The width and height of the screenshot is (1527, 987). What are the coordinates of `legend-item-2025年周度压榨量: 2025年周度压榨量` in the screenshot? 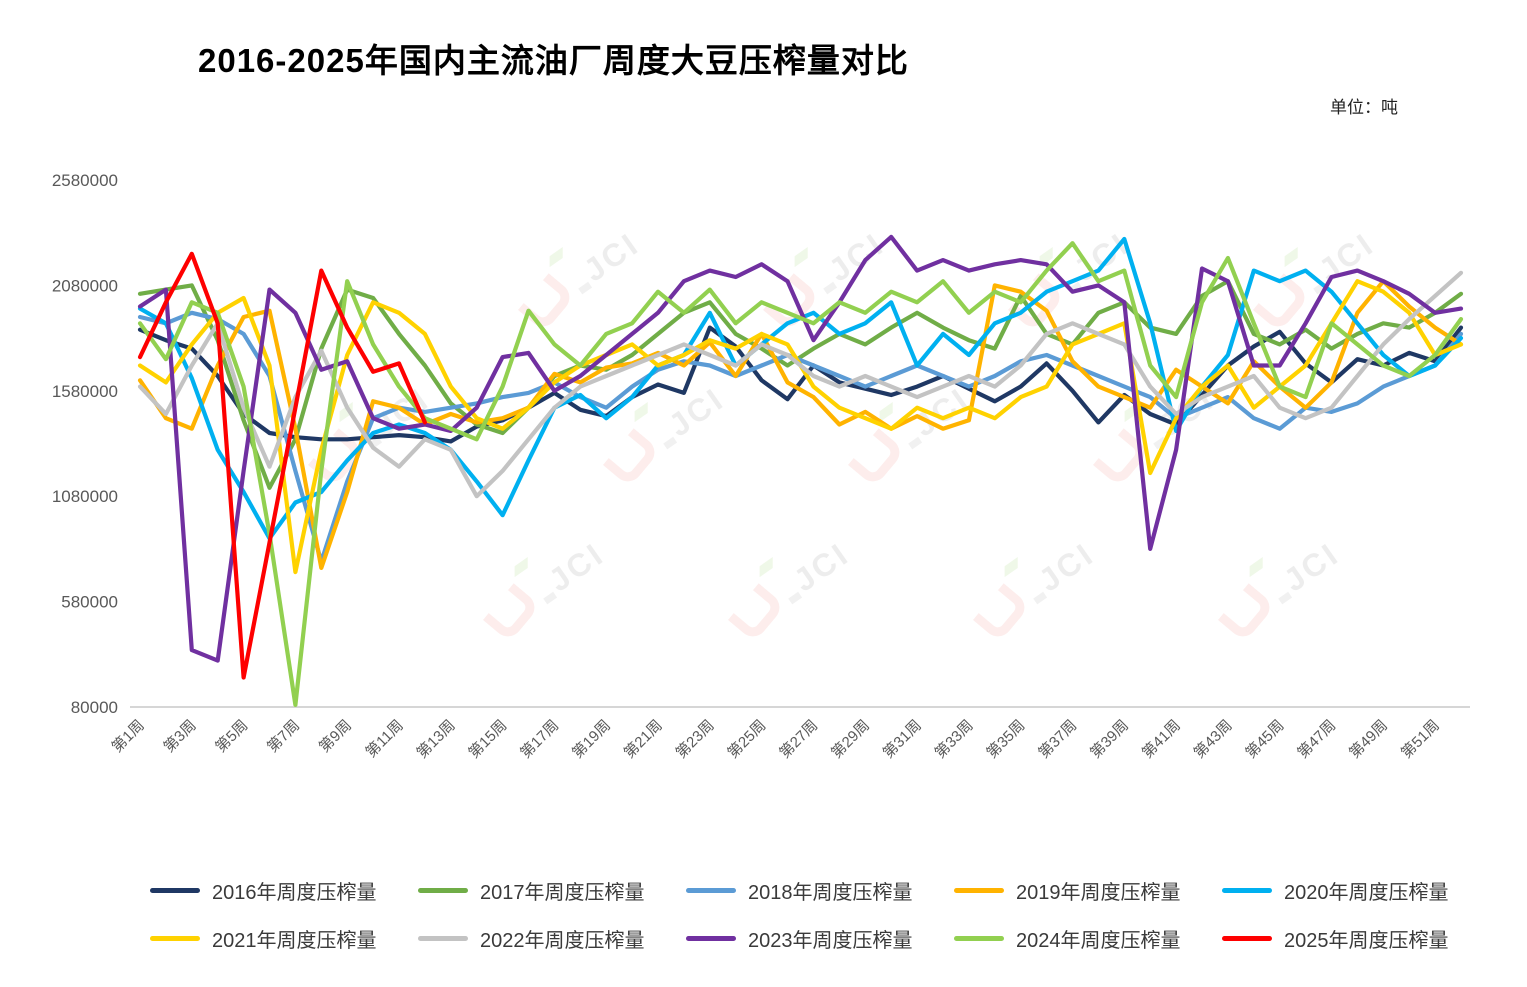 It's located at (1356, 938).